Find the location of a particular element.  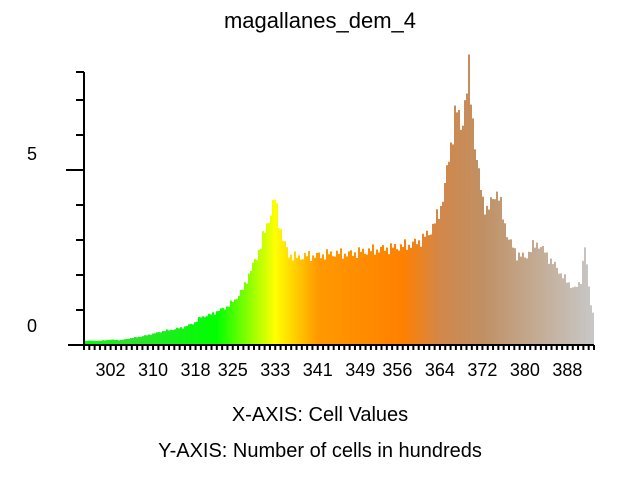

x-tick-label: 356 is located at coordinates (397, 370).